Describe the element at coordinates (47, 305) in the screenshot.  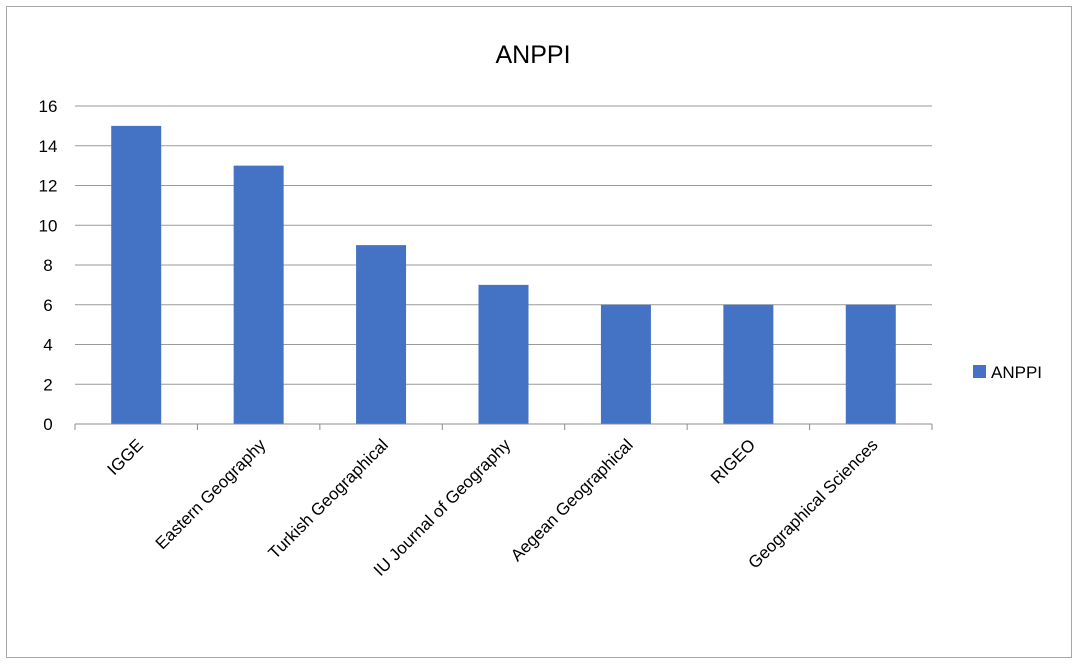
I see `y-tick-label-6: 6` at that location.